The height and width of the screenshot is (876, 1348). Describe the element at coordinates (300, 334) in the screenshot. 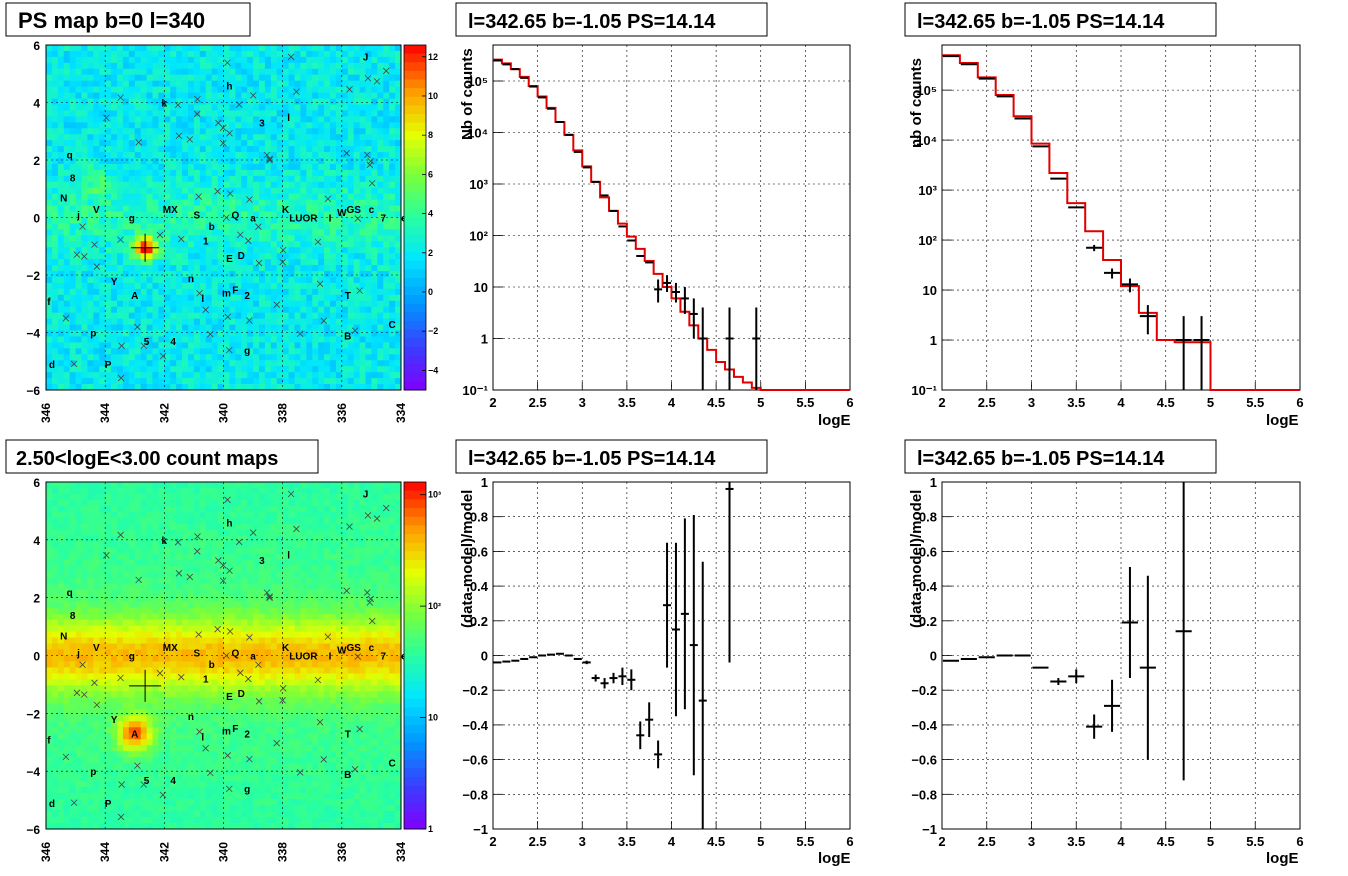

I see `source-marker` at that location.